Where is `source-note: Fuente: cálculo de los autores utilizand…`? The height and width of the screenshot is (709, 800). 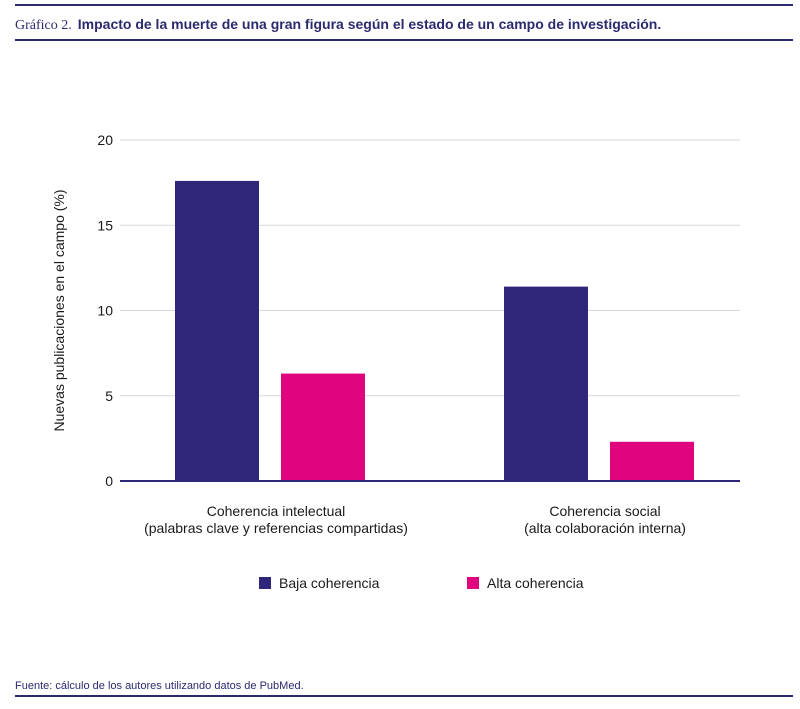 source-note: Fuente: cálculo de los autores utilizand… is located at coordinates (159, 686).